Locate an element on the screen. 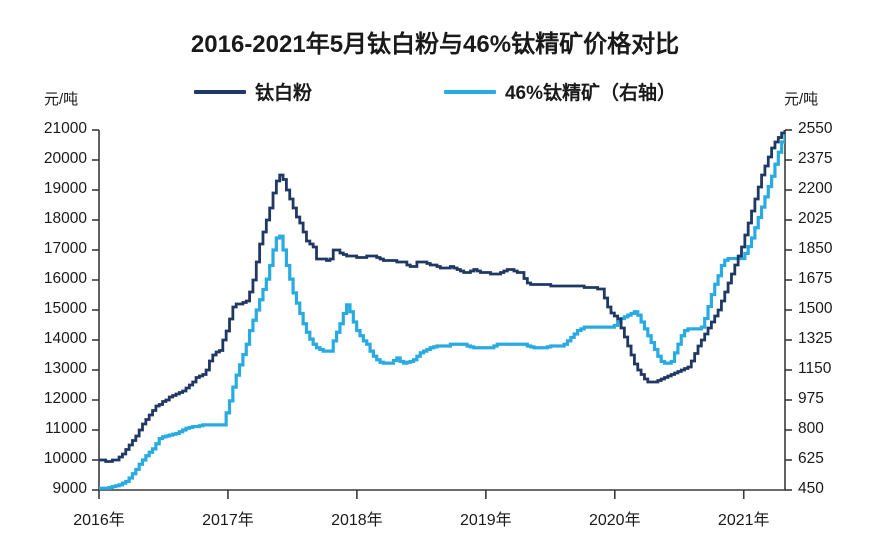  left-axis-tick-label: 21000 is located at coordinates (65, 128).